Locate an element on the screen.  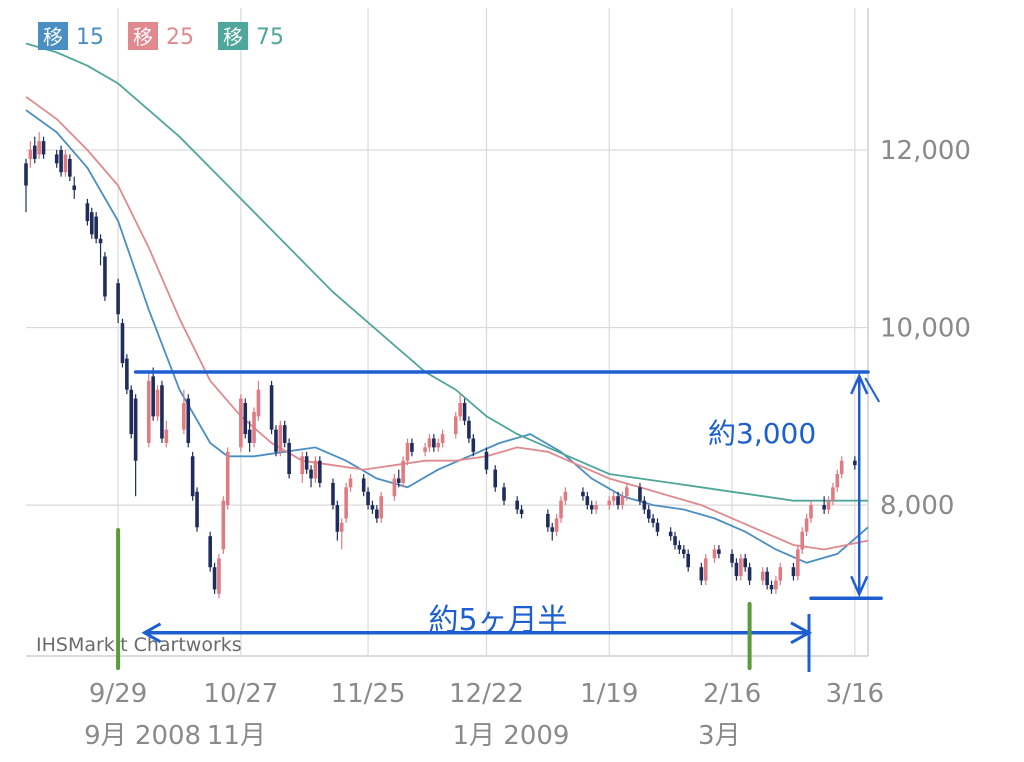
legend-badge is located at coordinates (53, 36).